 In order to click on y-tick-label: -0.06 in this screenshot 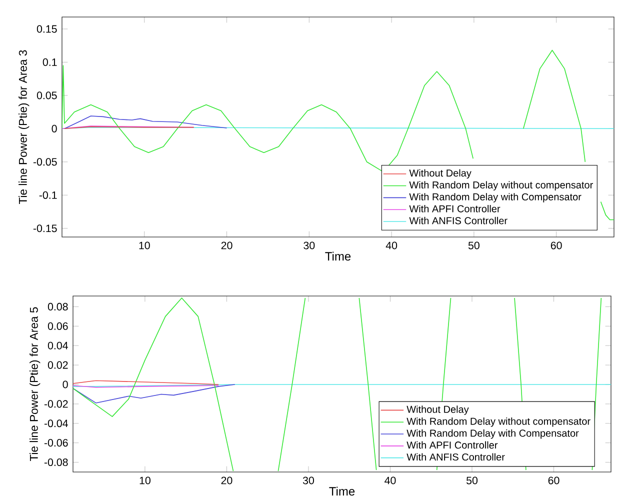, I will do `click(56, 443)`.